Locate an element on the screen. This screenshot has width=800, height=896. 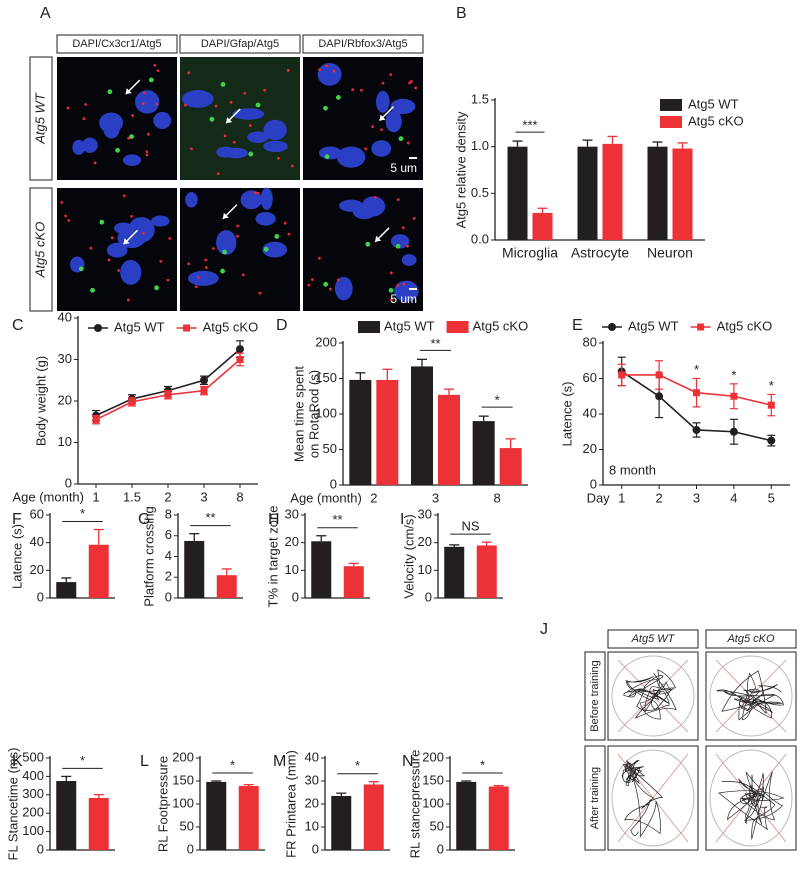
column-header: Atg5 WT is located at coordinates (653, 639).